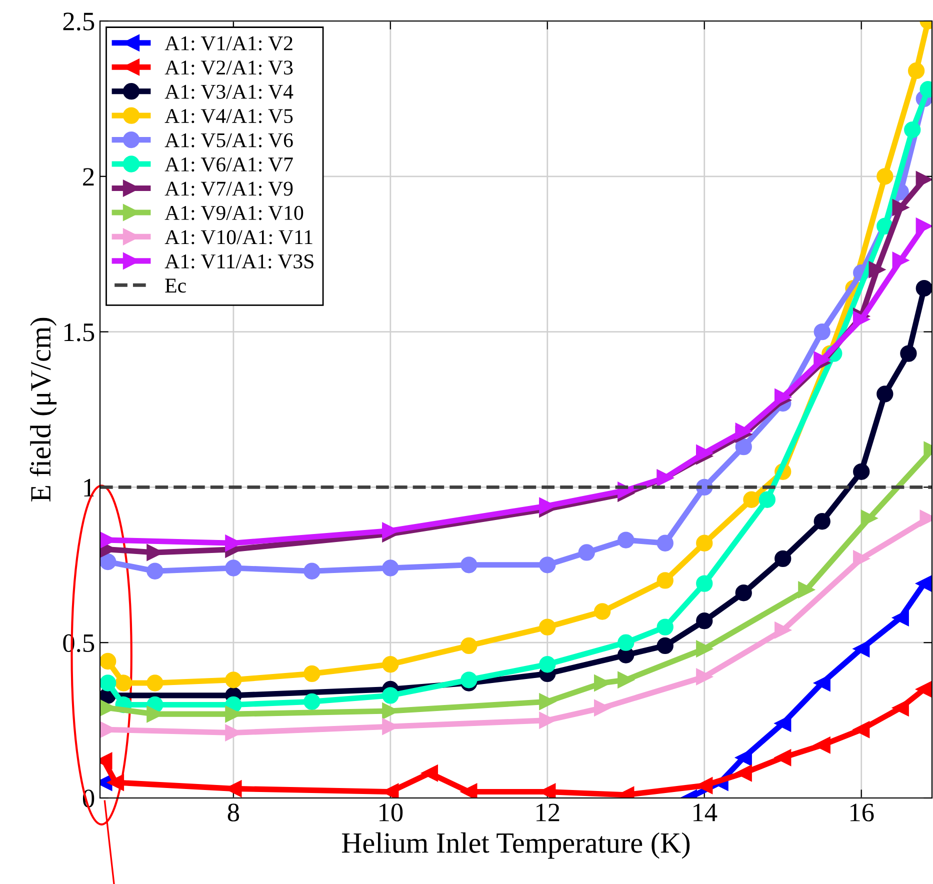 Image resolution: width=933 pixels, height=884 pixels. Describe the element at coordinates (516, 845) in the screenshot. I see `x-axis-title: Helium Inlet Temperature (K)` at that location.